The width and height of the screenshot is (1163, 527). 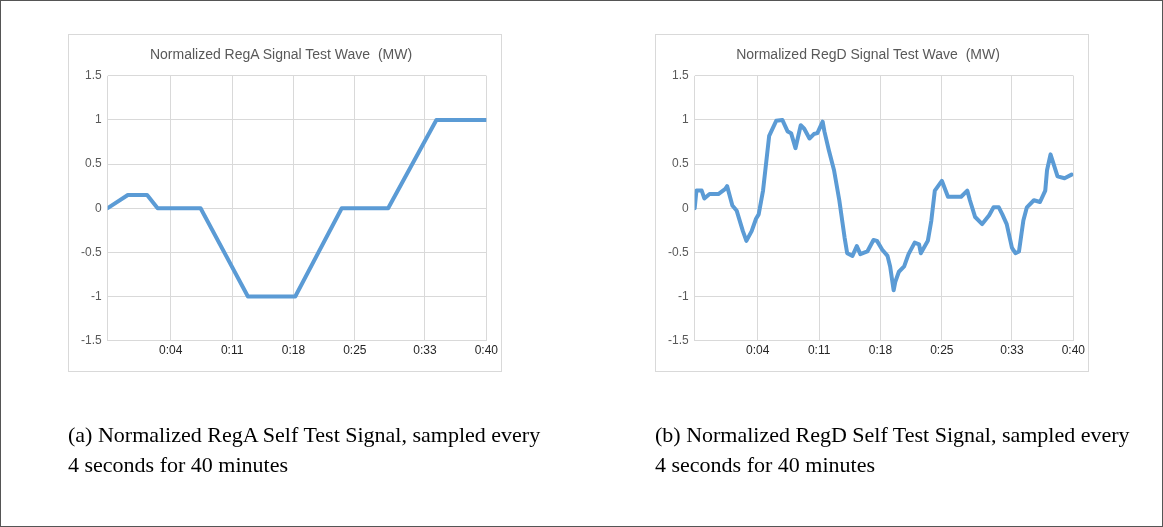 I want to click on text: (b) Normalized RegD Self Test Signal, sampled every 4 seconds for 40 minutes, so click(x=893, y=450).